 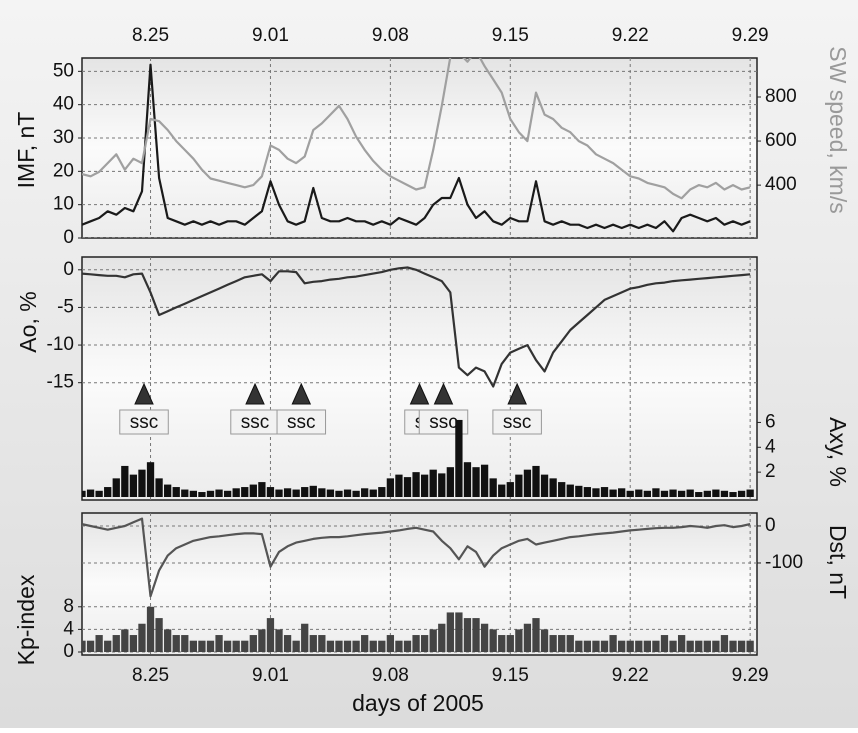 What do you see at coordinates (418, 703) in the screenshot?
I see `x-axis-title: days of 2005` at bounding box center [418, 703].